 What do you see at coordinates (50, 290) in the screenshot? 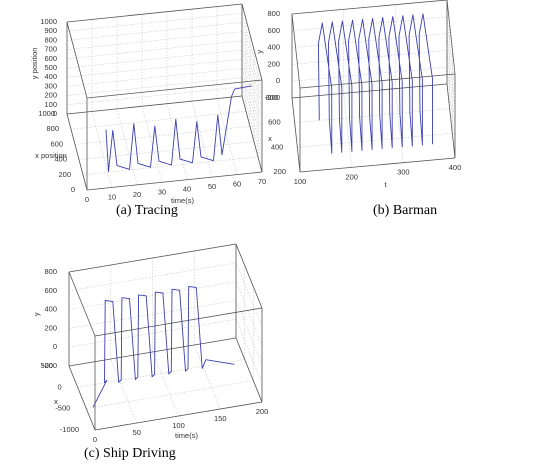
I see `z-tick-label: 600` at bounding box center [50, 290].